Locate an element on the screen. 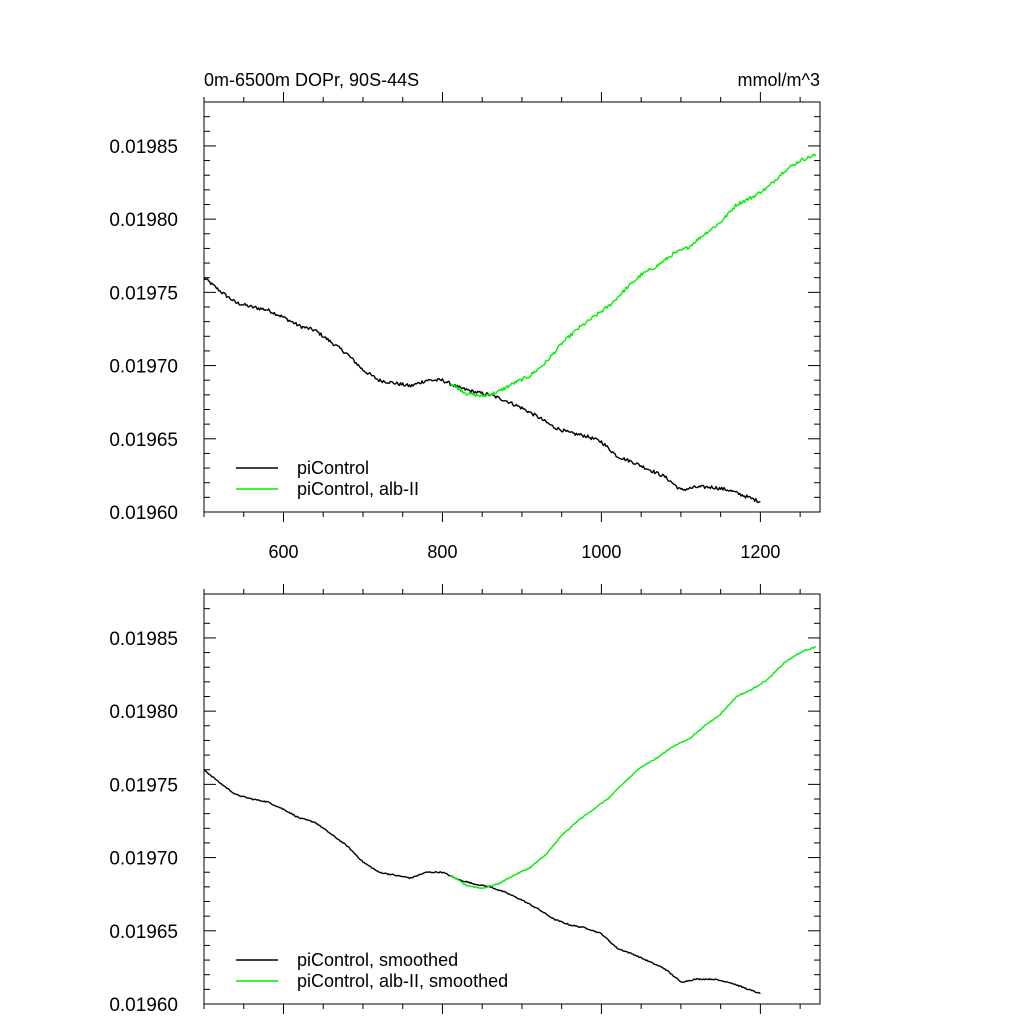 Image resolution: width=1024 pixels, height=1029 pixels. legend-label: piControl is located at coordinates (333, 468).